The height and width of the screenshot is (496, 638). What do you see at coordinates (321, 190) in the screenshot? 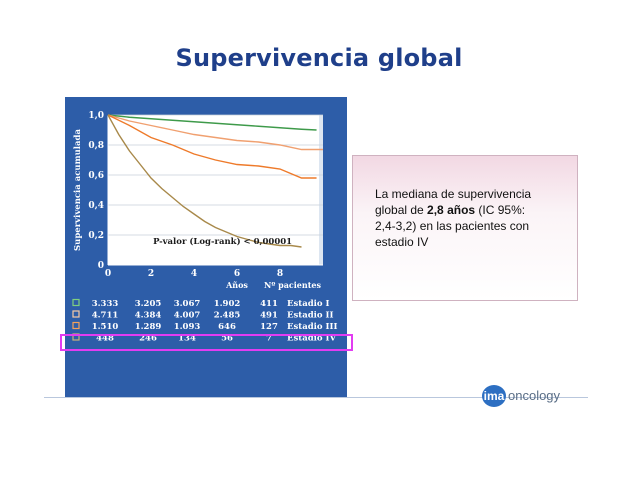
I see `plot-edge-shade` at bounding box center [321, 190].